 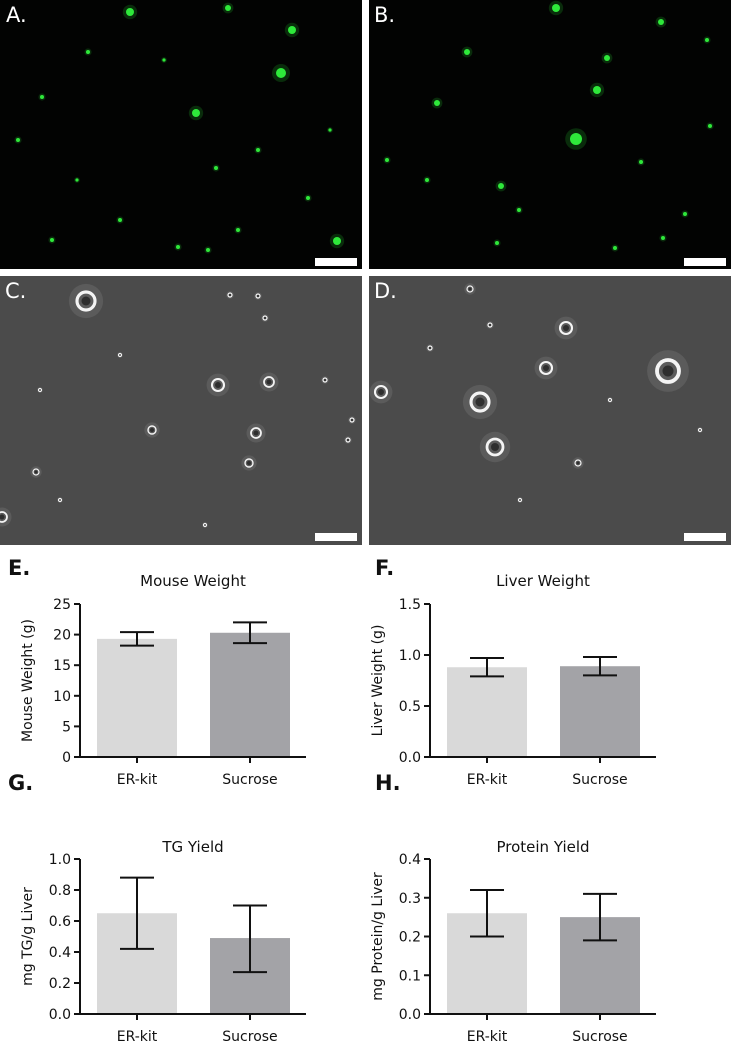 What do you see at coordinates (378, 936) in the screenshot?
I see `y-axis-label: mg Protein/g Liver` at bounding box center [378, 936].